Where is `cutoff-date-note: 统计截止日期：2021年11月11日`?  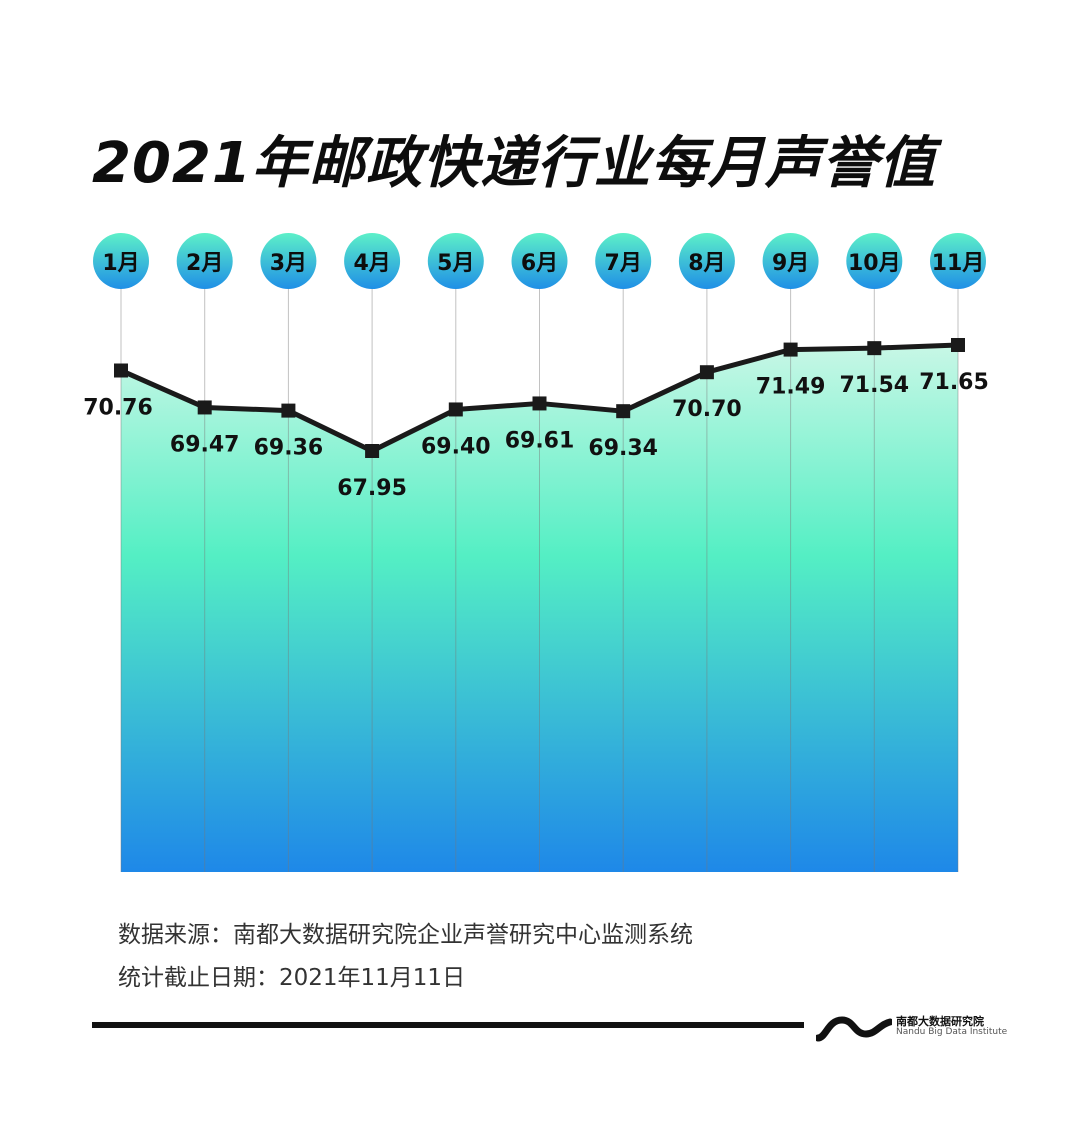
cutoff-date-note: 统计截止日期：2021年11月11日 is located at coordinates (292, 978).